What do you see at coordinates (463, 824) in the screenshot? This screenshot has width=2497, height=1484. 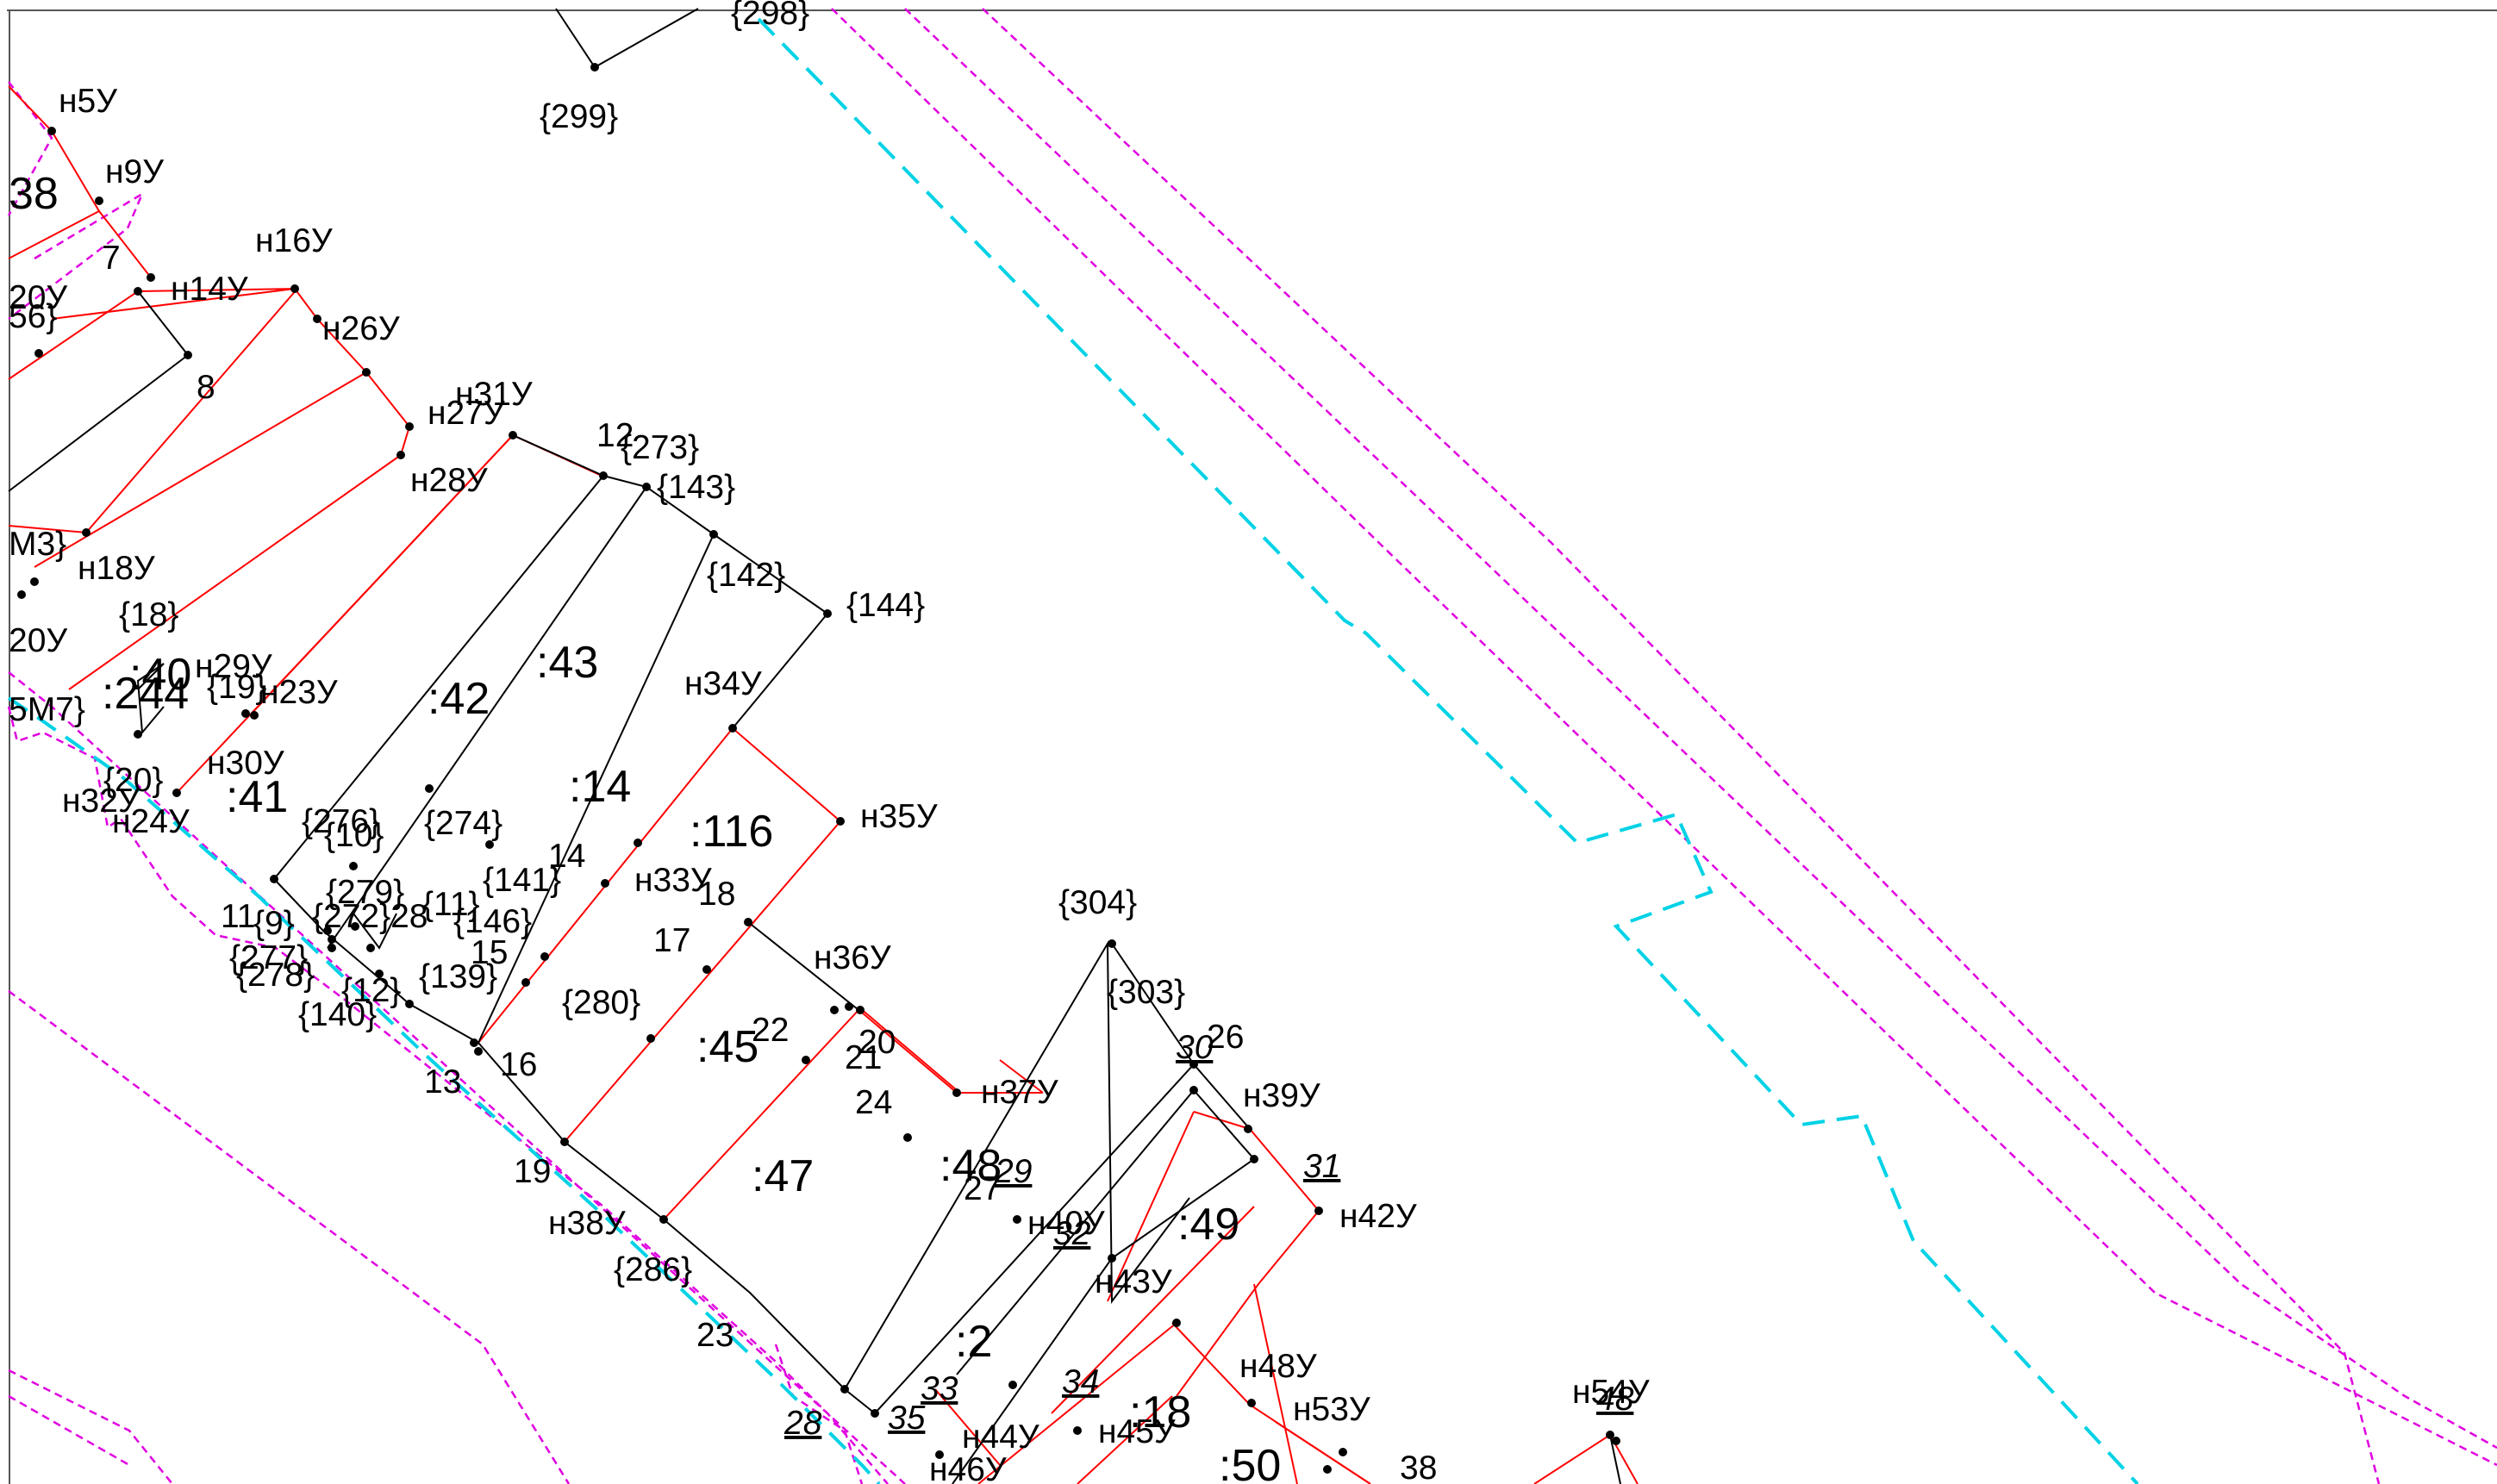 I see `label-274: {274}` at bounding box center [463, 824].